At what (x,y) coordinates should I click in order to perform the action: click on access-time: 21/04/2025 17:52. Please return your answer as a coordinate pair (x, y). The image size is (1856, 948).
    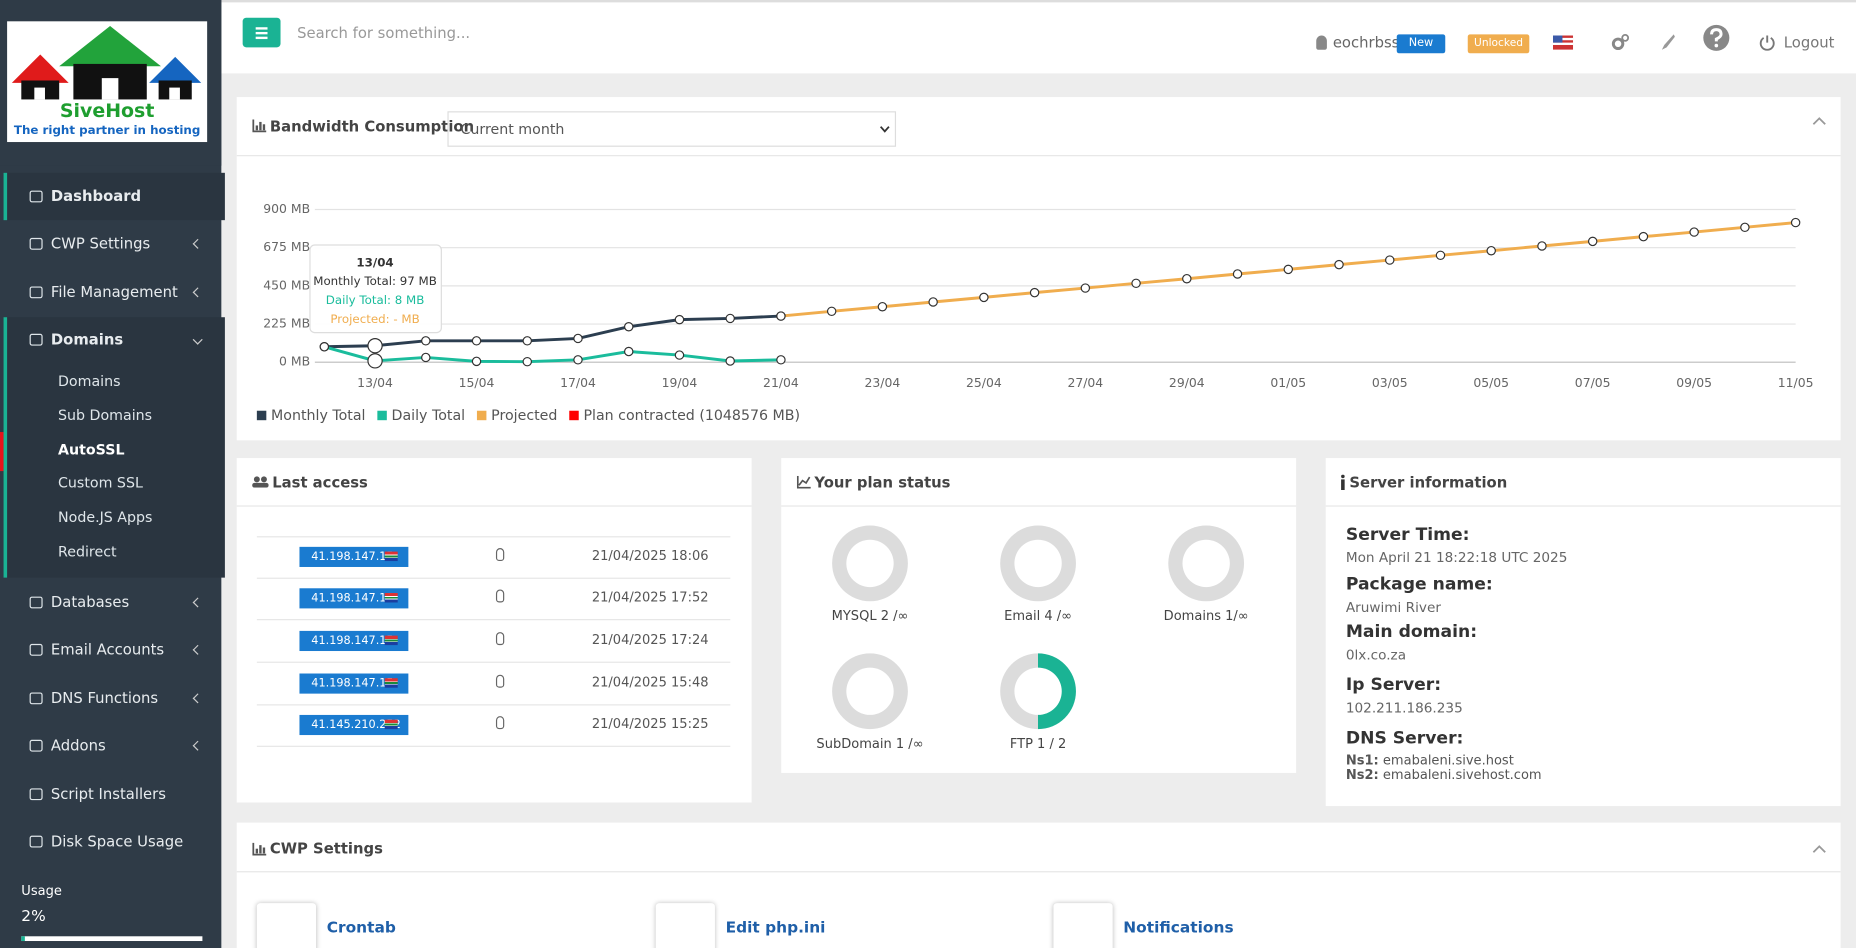
    Looking at the image, I should click on (650, 597).